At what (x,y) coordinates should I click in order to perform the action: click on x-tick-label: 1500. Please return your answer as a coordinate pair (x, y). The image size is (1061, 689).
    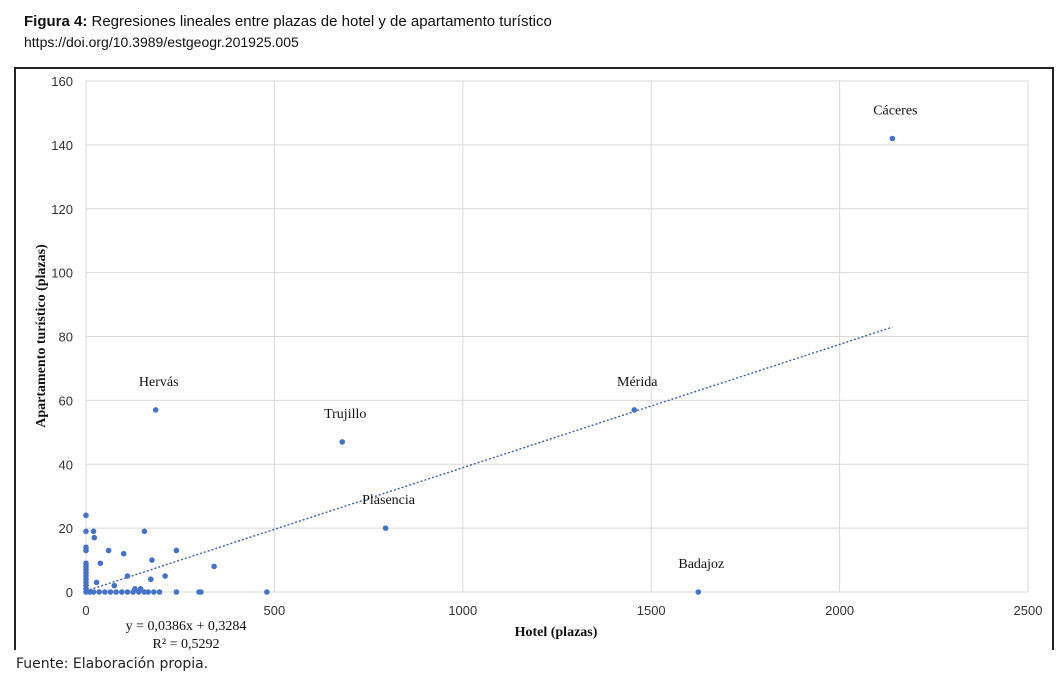
    Looking at the image, I should click on (651, 610).